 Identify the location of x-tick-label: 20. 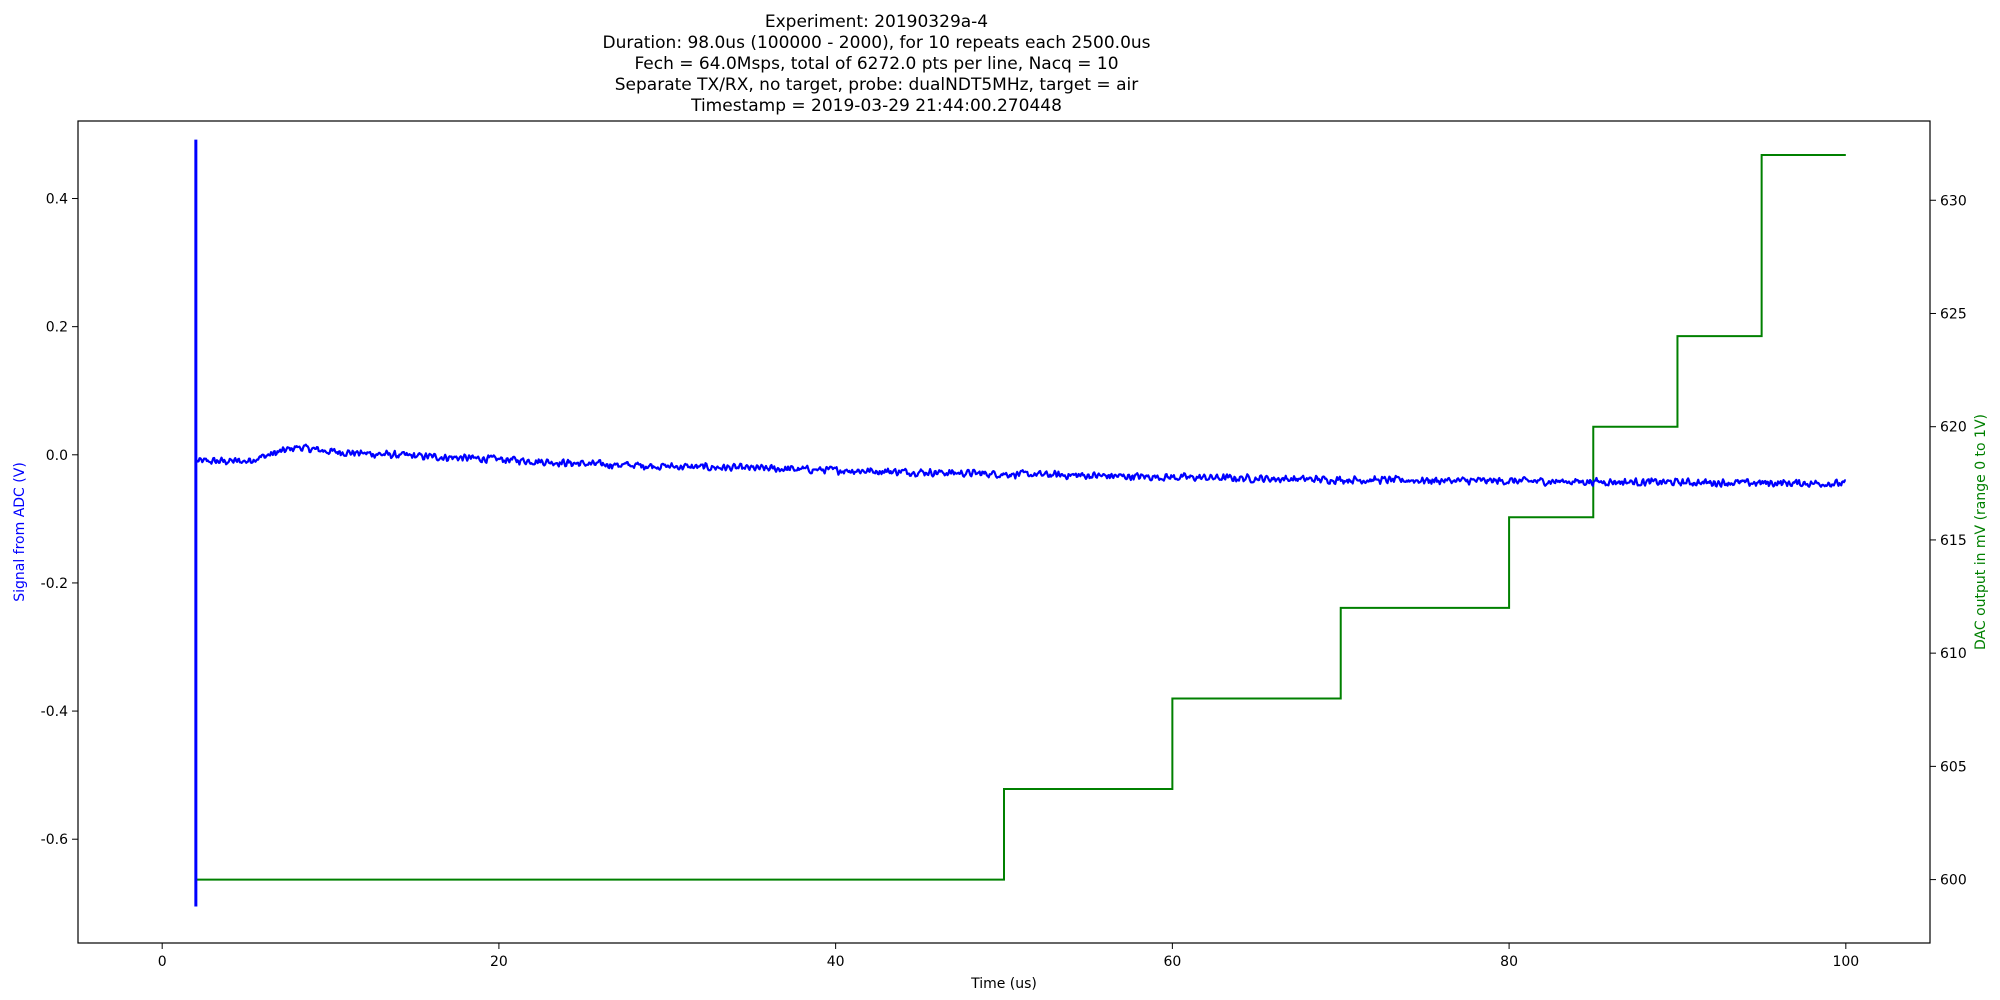
(499, 962).